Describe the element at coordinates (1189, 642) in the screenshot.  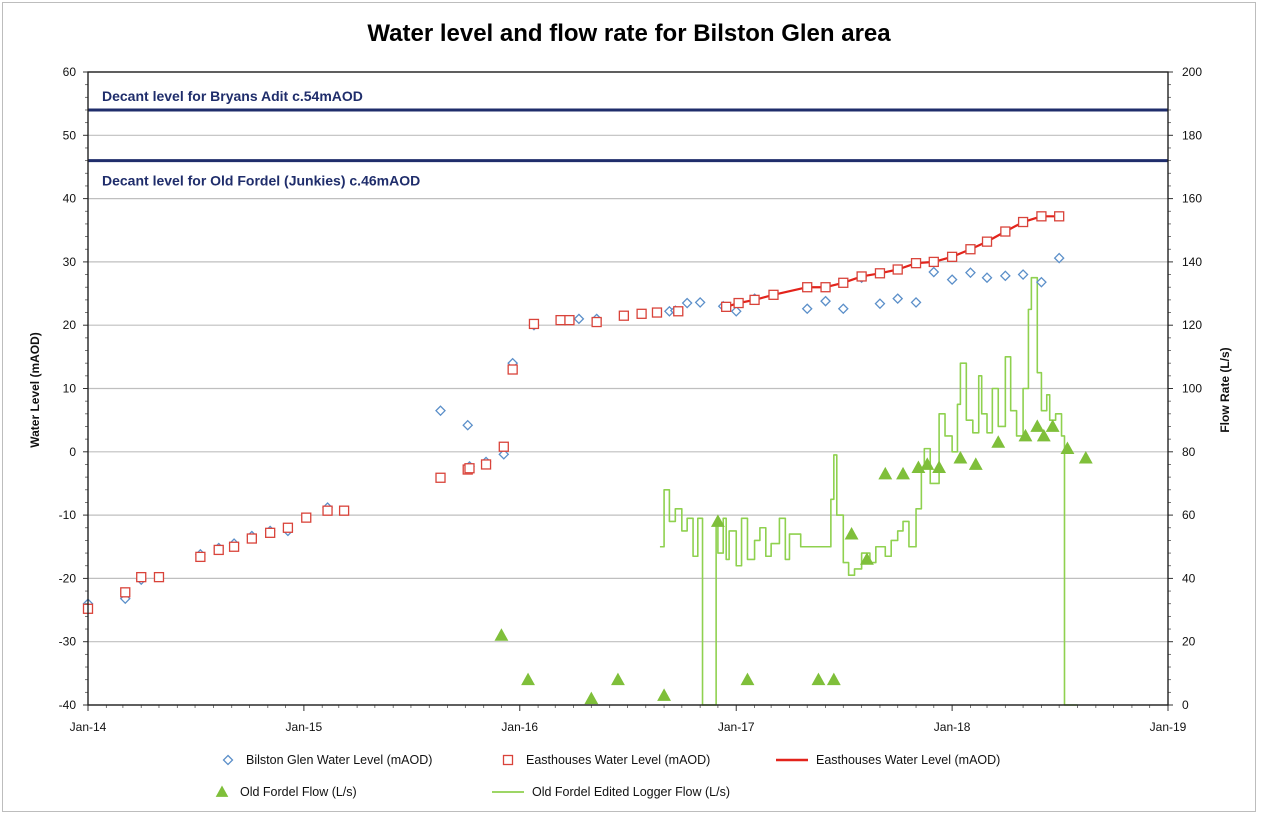
I see `y2-tick-label: 20` at that location.